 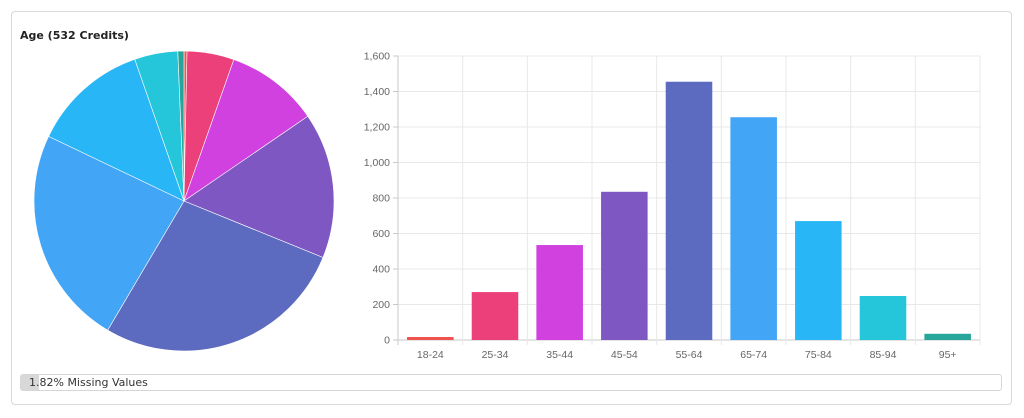 What do you see at coordinates (387, 341) in the screenshot?
I see `y-tick-label: 0` at bounding box center [387, 341].